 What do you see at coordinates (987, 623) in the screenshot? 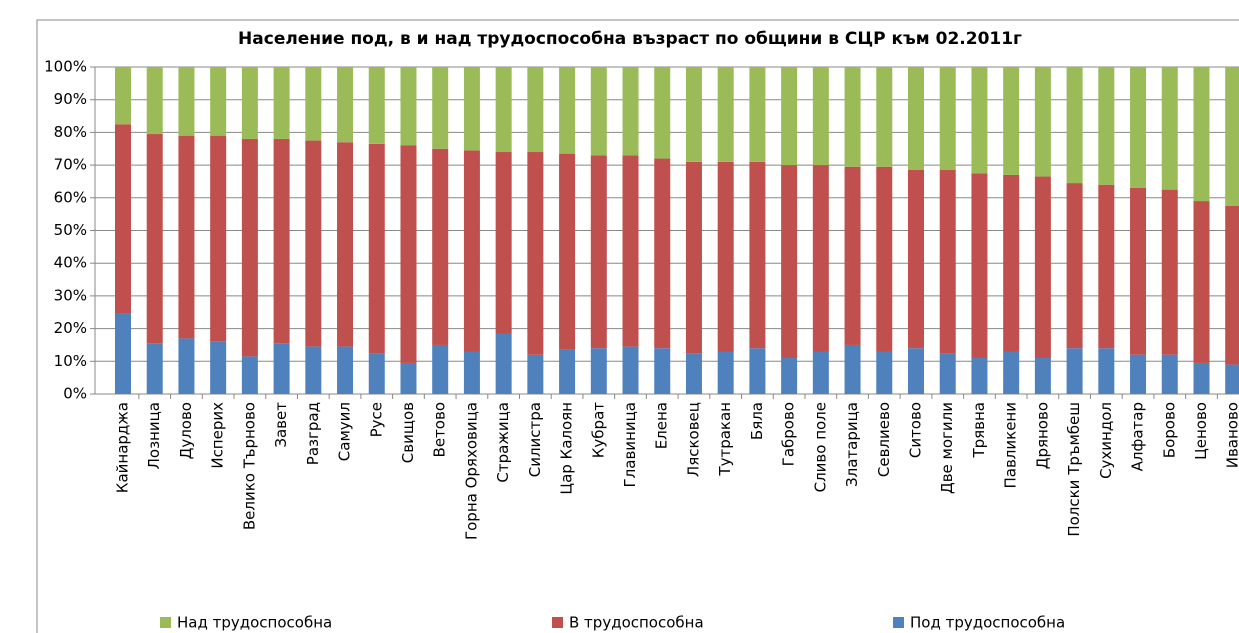
I see `legend-label: Под трудоспособна` at bounding box center [987, 623].